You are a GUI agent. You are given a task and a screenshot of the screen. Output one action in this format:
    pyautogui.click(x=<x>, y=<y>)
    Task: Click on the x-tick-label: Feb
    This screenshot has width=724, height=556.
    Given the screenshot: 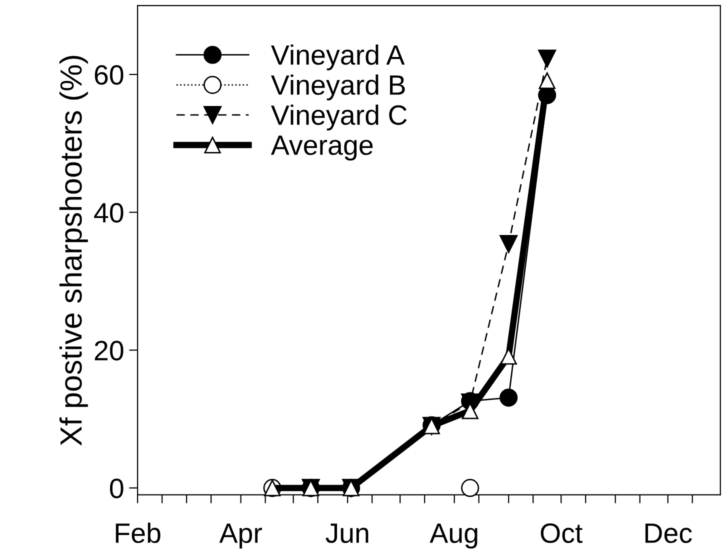 What is the action you would take?
    pyautogui.click(x=138, y=533)
    